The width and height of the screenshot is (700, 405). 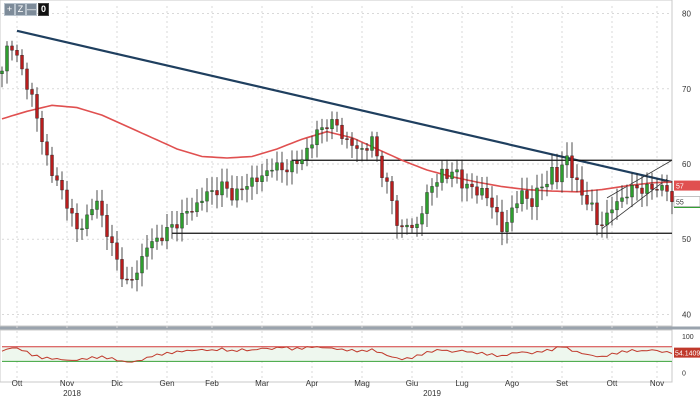 I want to click on y-tick-label: 70, so click(x=686, y=89).